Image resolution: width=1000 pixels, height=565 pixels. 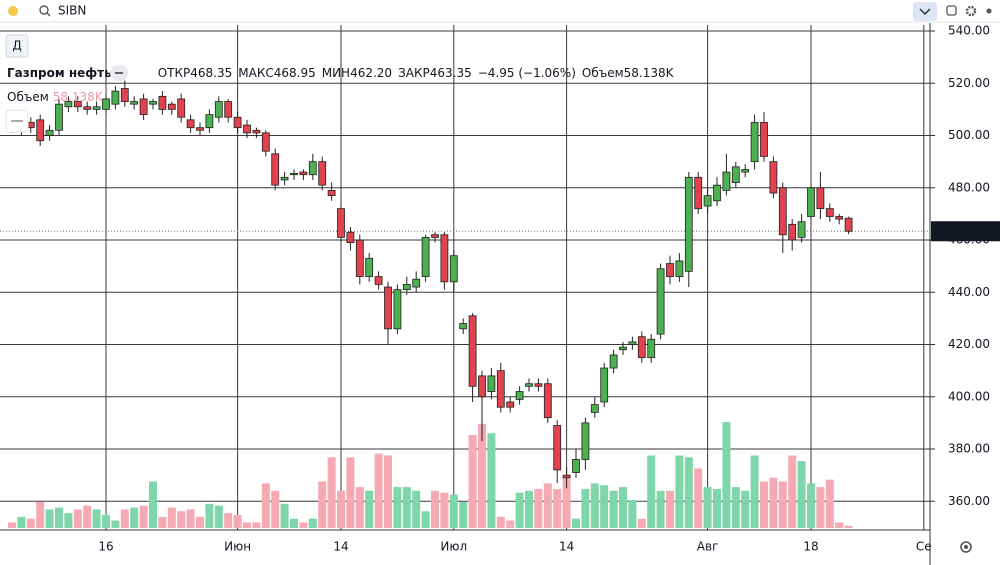 I want to click on settings-button, so click(x=971, y=11).